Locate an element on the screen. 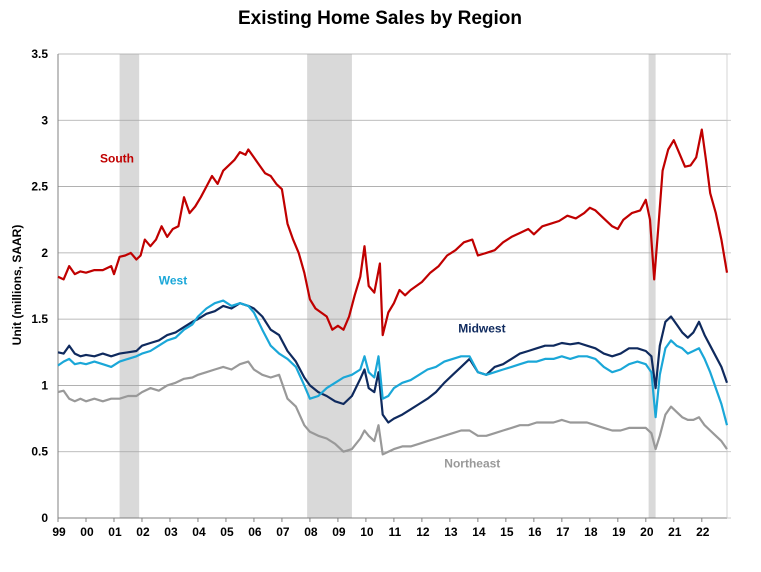  y-tick-label-0: 0 is located at coordinates (44, 518).